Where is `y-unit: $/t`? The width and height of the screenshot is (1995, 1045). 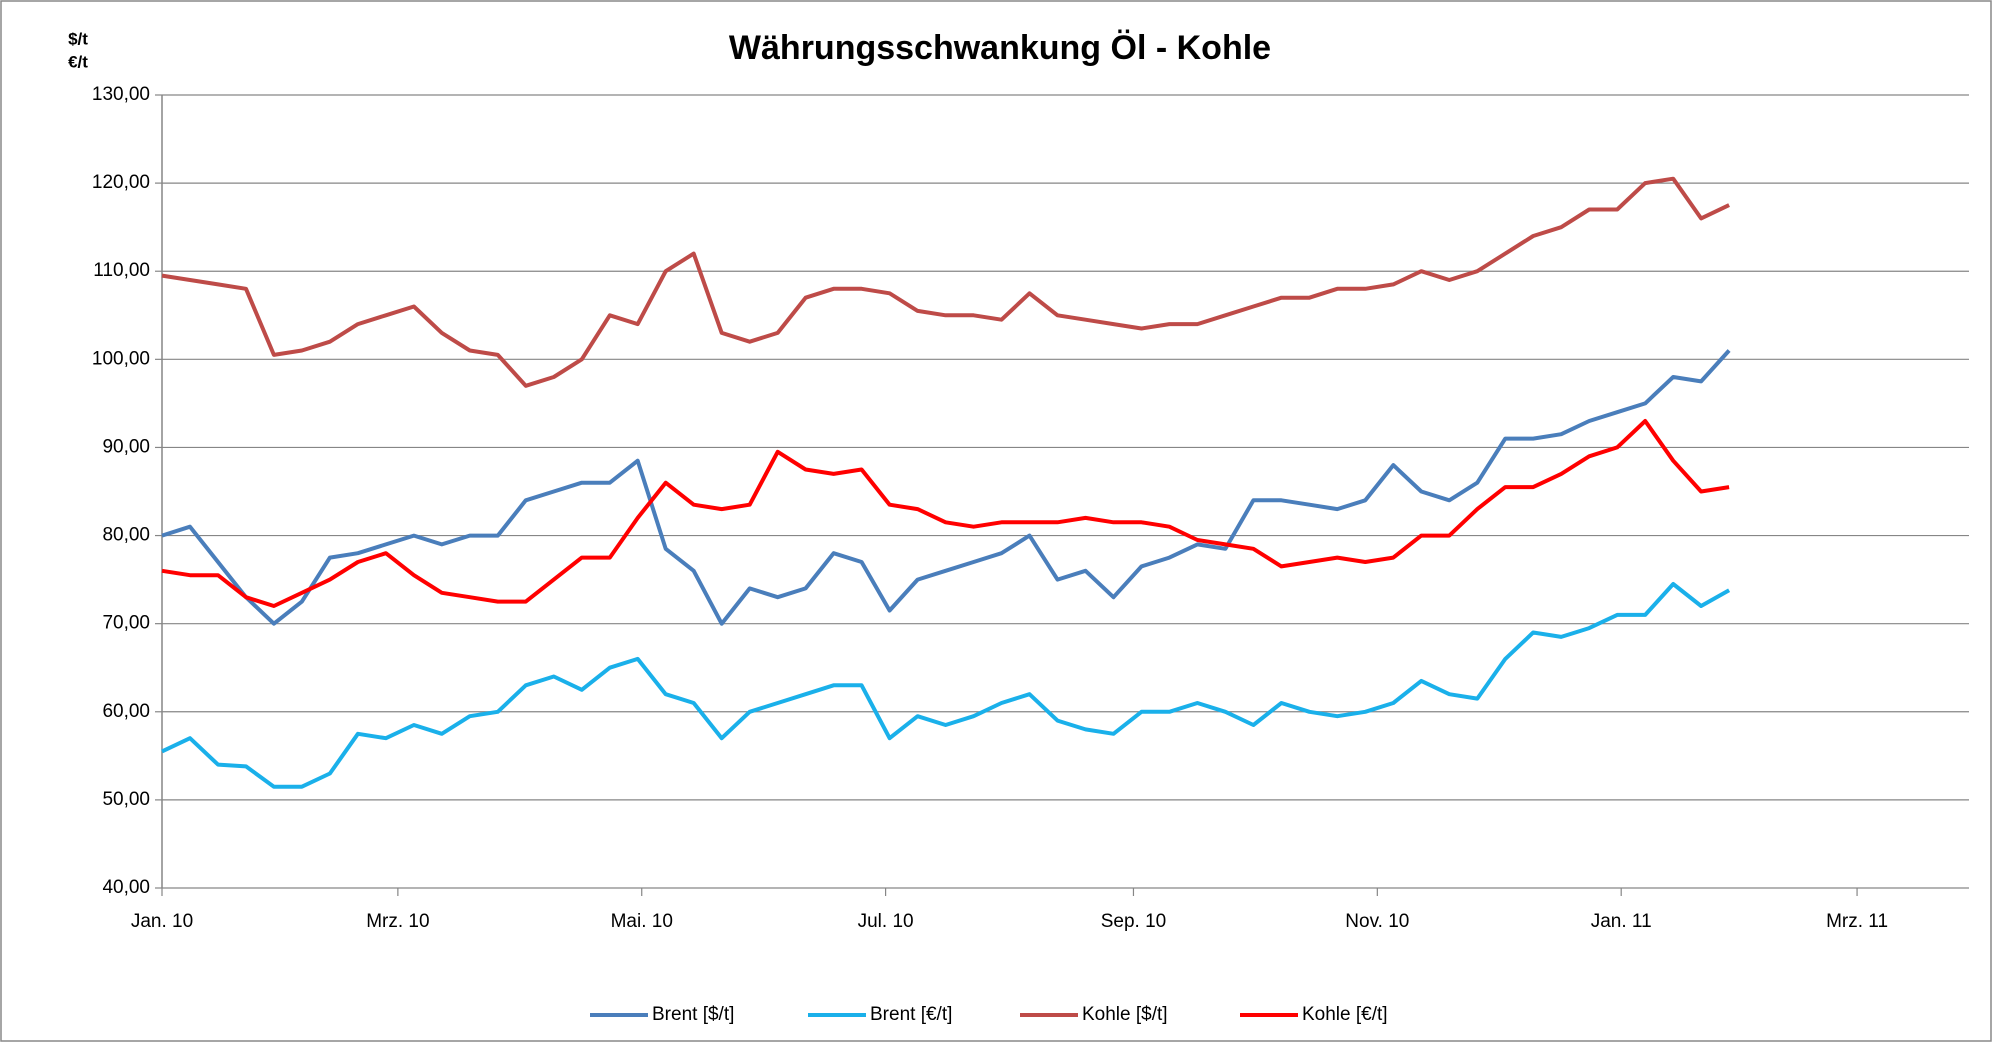
y-unit: $/t is located at coordinates (78, 38).